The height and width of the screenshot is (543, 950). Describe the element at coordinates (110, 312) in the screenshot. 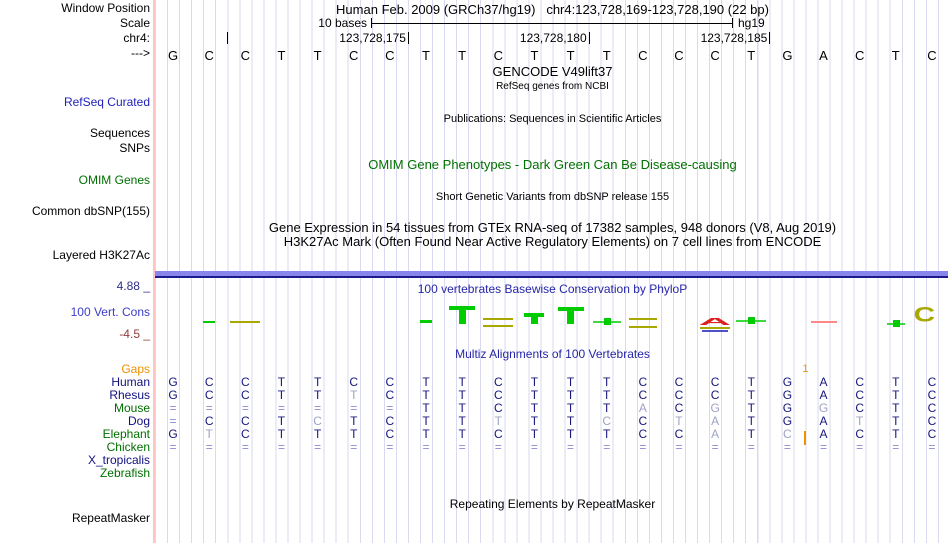

I see `label-vert-cons: 100 Vert. Cons` at that location.